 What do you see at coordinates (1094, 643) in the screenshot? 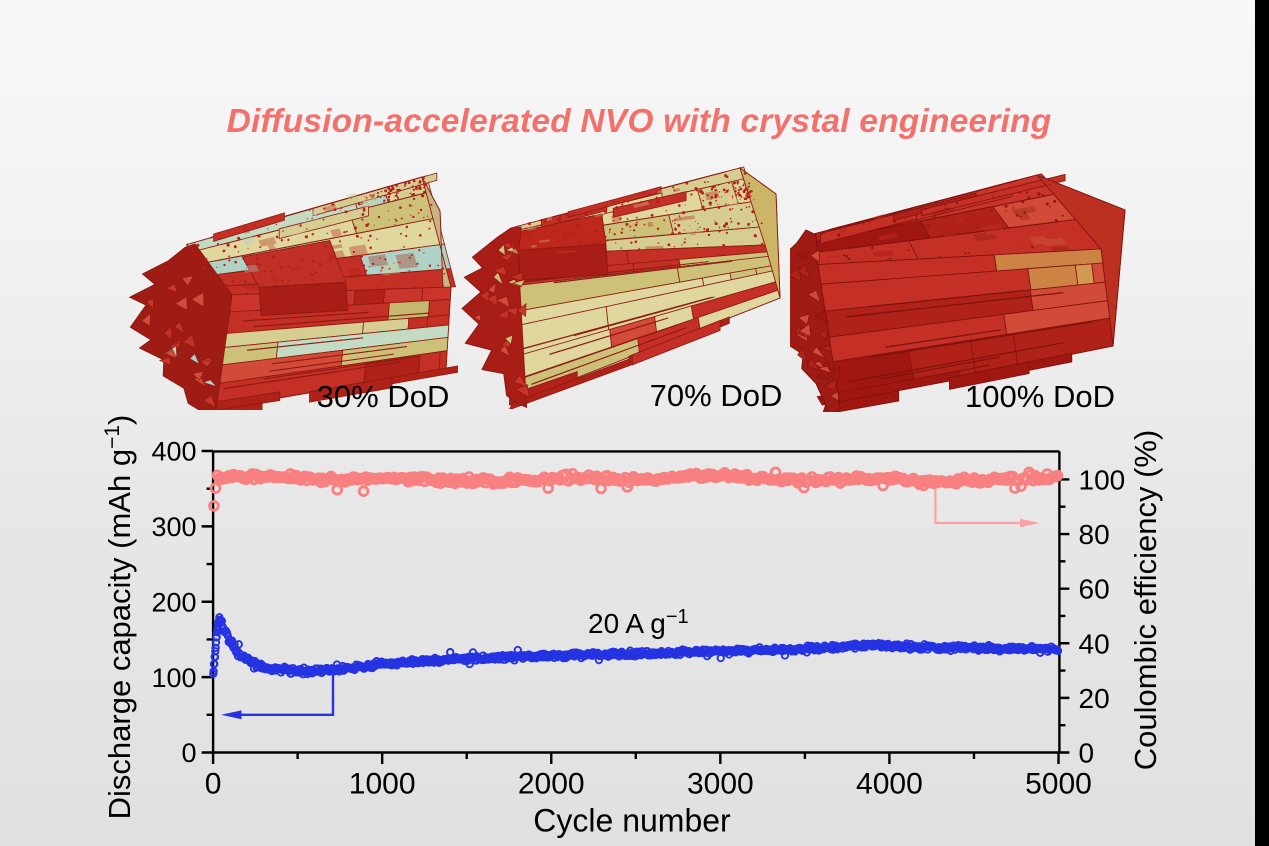
I see `svg-text: 40` at bounding box center [1094, 643].